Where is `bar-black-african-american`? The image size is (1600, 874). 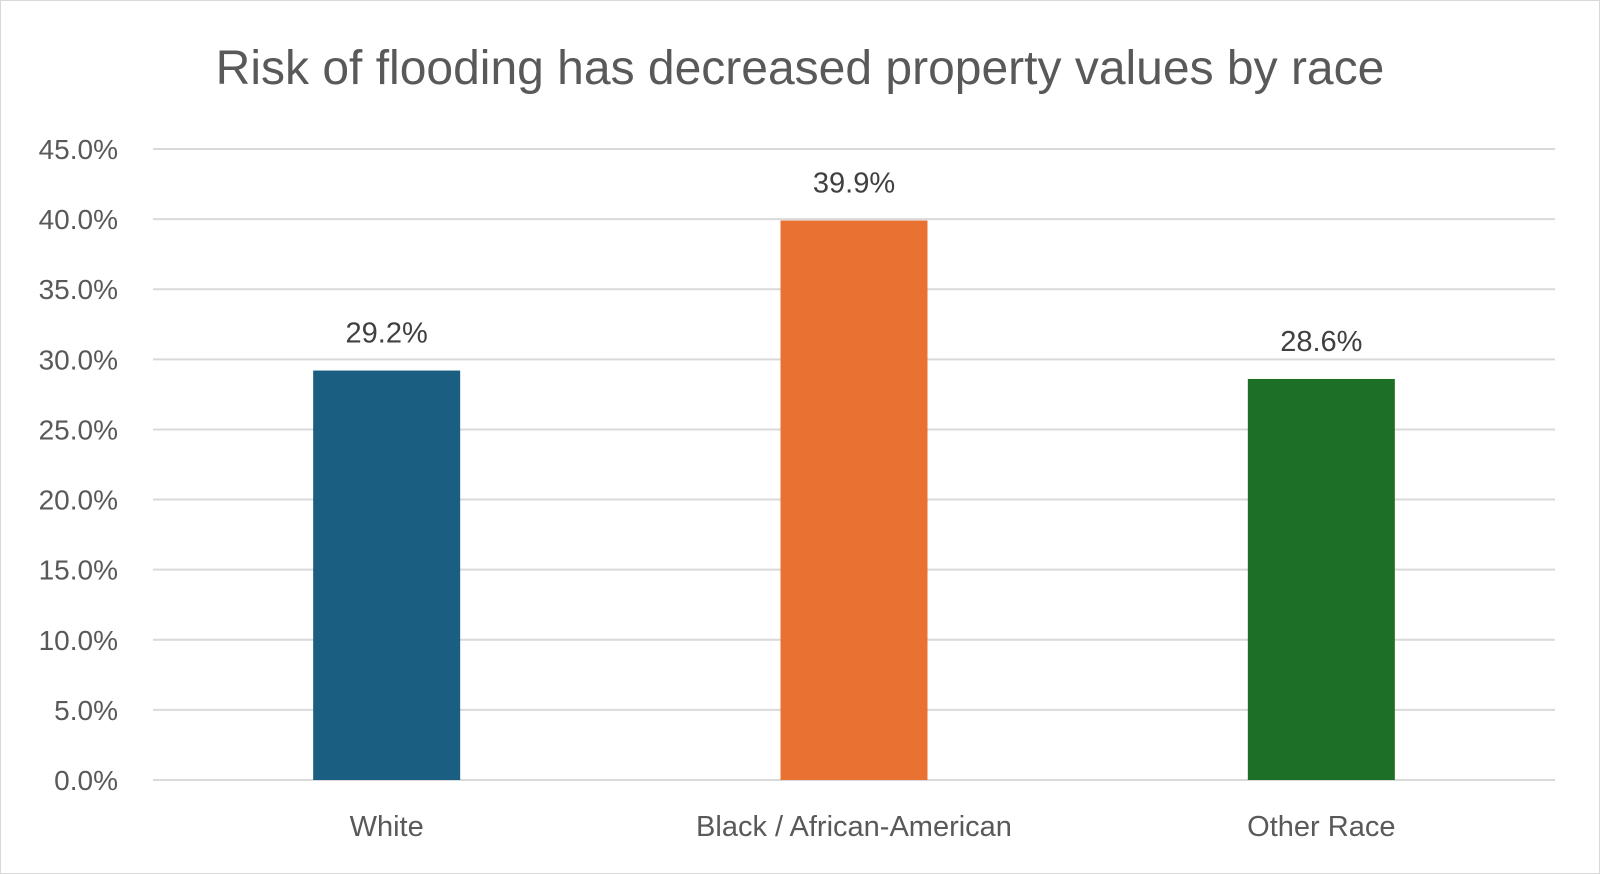
bar-black-african-american is located at coordinates (854, 500).